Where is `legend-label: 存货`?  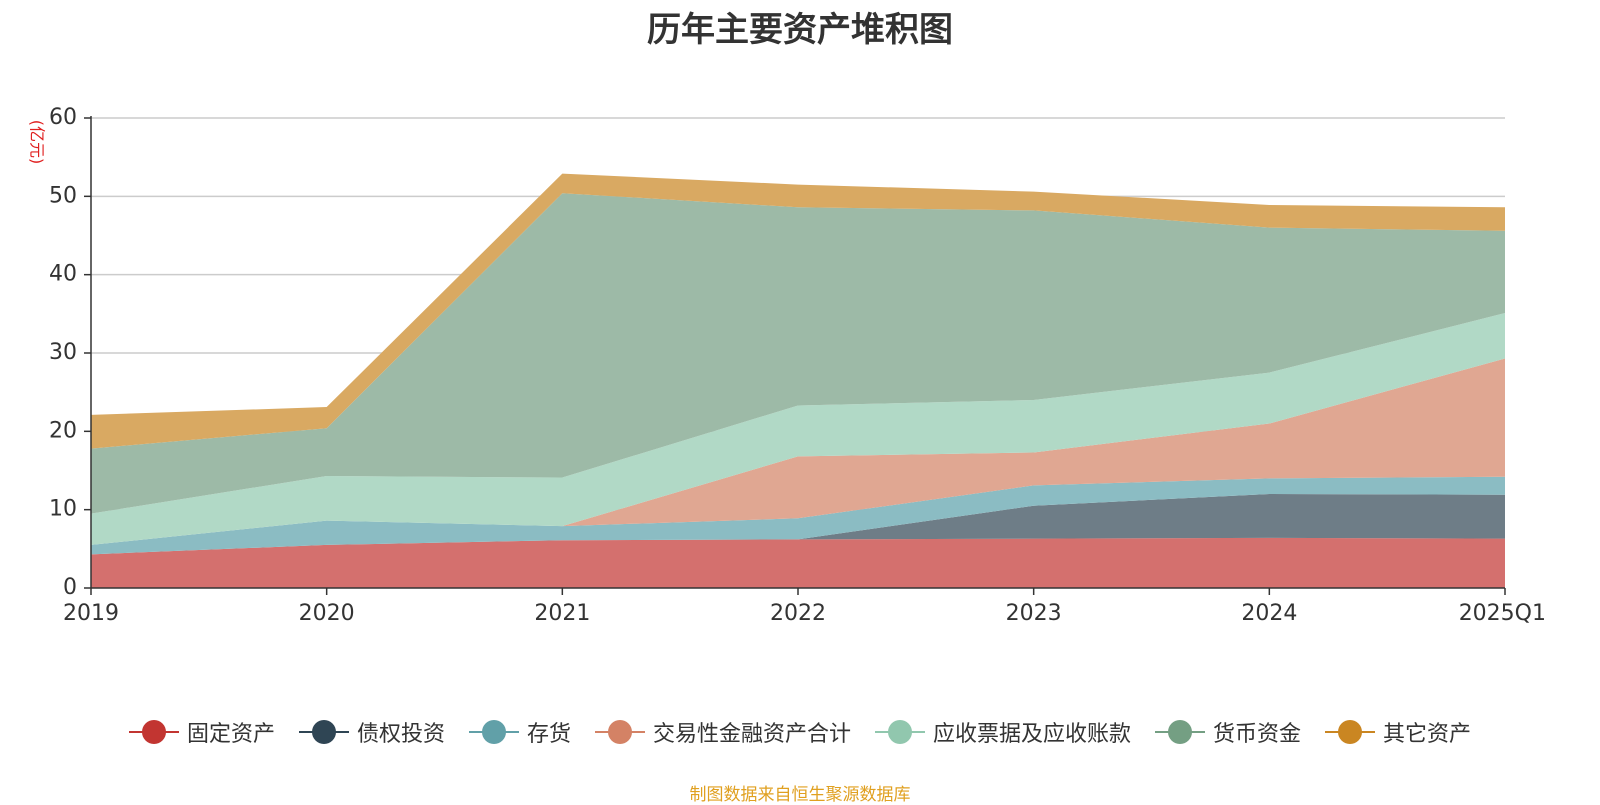
legend-label: 存货 is located at coordinates (548, 734).